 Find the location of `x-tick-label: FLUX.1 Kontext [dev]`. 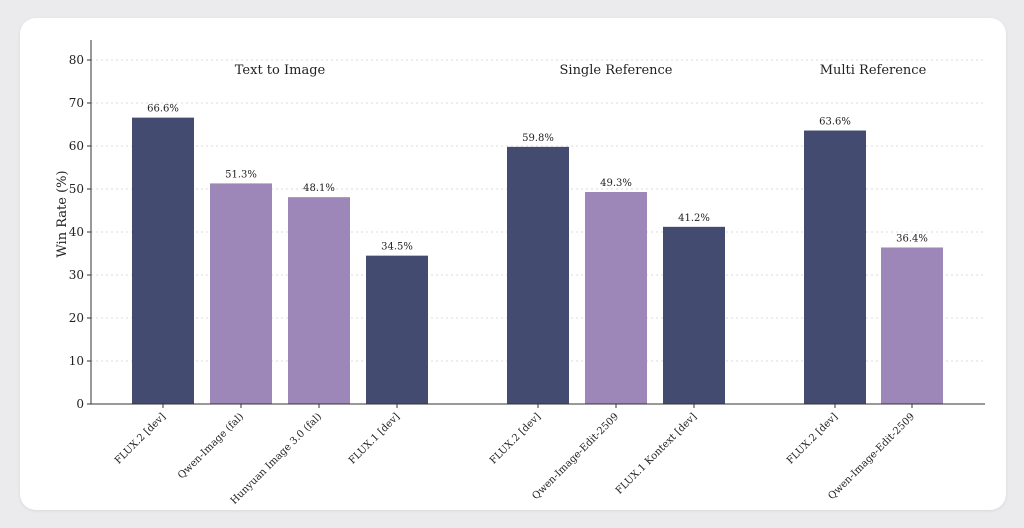

x-tick-label: FLUX.1 Kontext [dev] is located at coordinates (656, 453).